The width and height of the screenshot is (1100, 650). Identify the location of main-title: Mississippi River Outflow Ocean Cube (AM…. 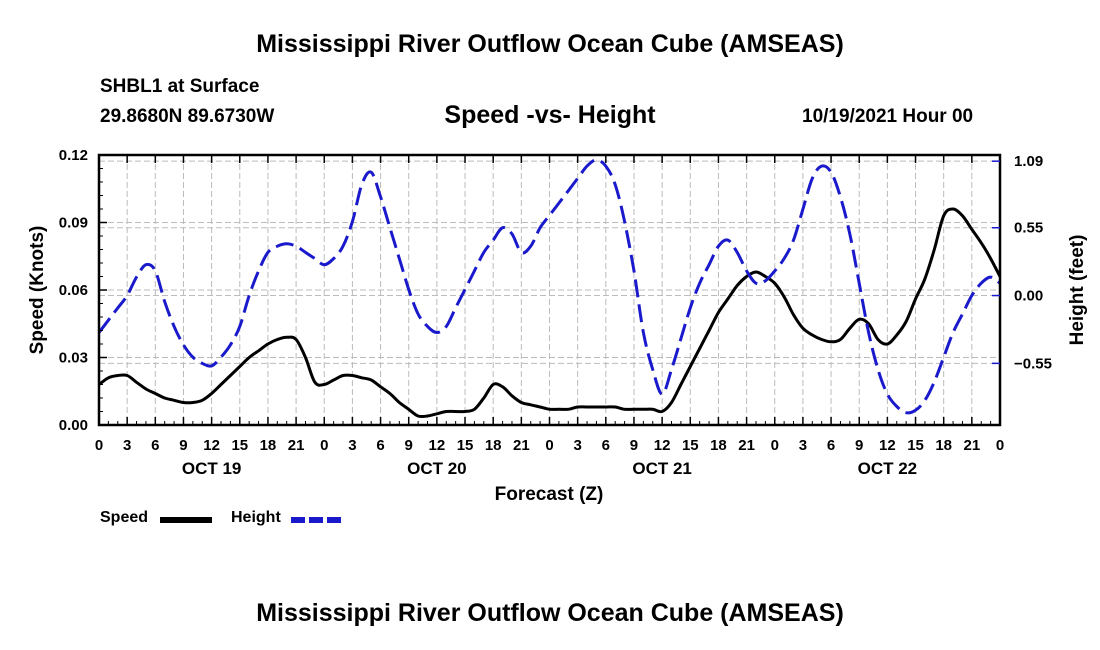
(550, 44).